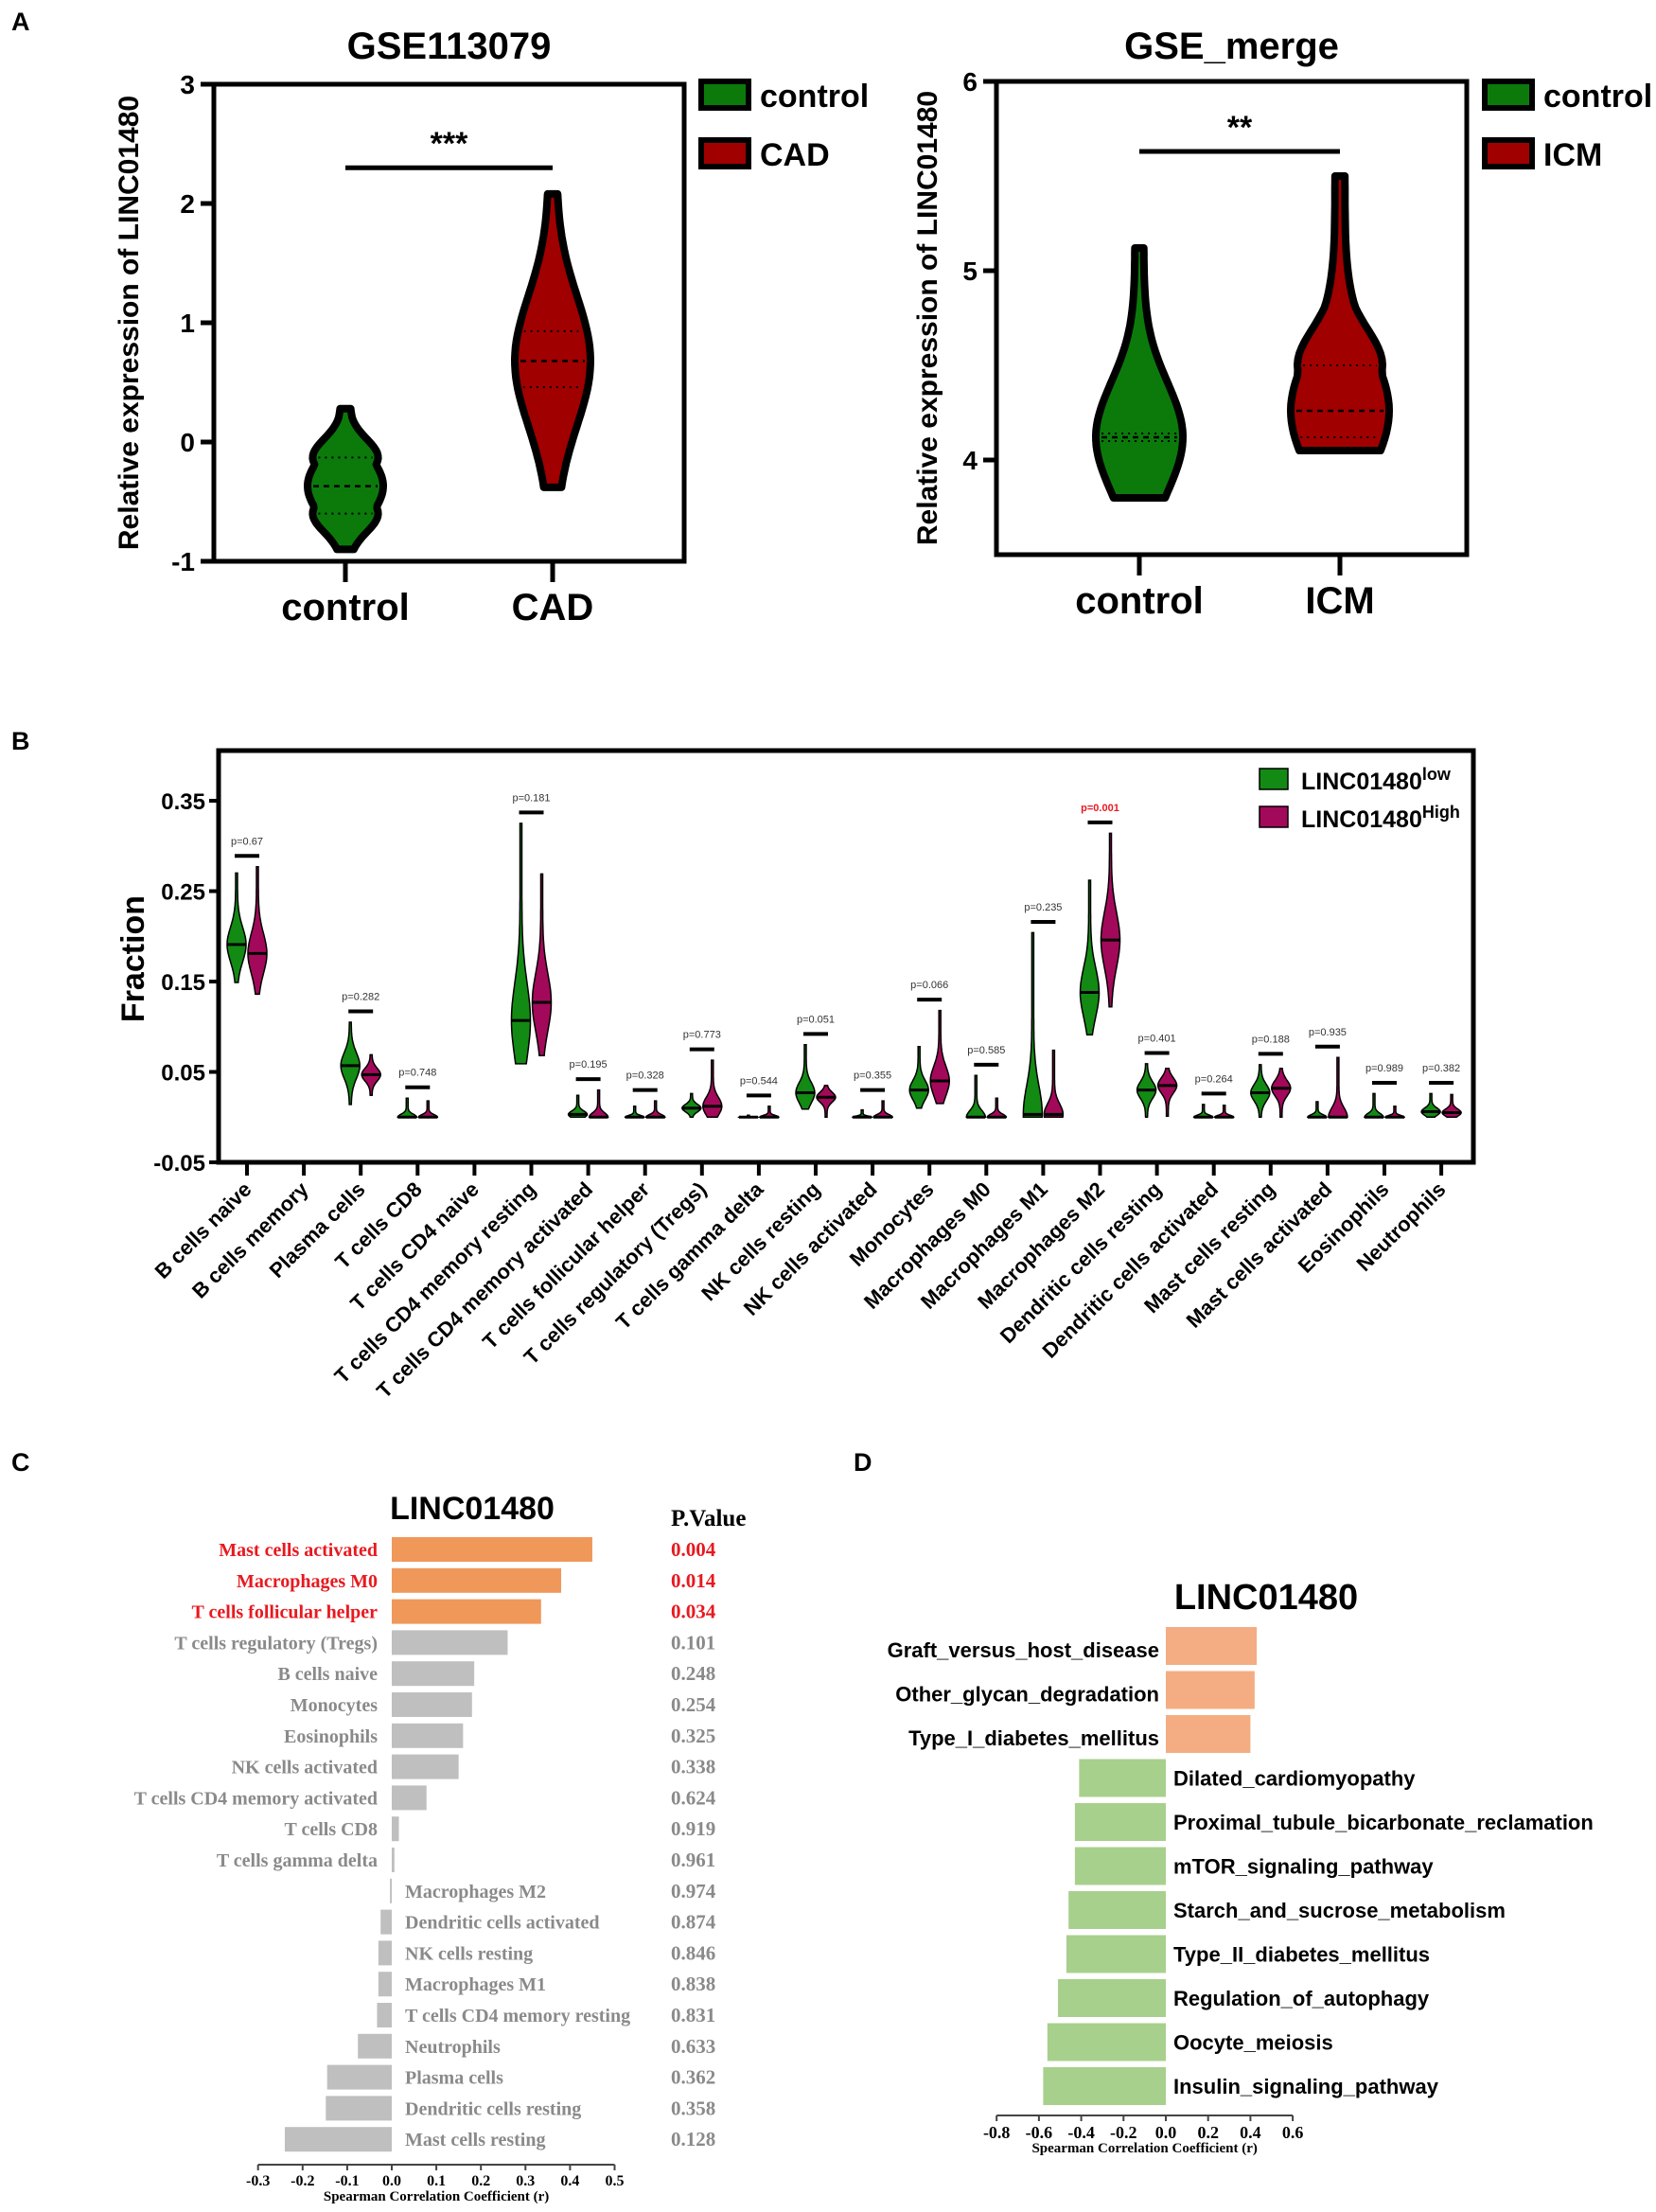  I want to click on row-label: Mast cells resting, so click(475, 2140).